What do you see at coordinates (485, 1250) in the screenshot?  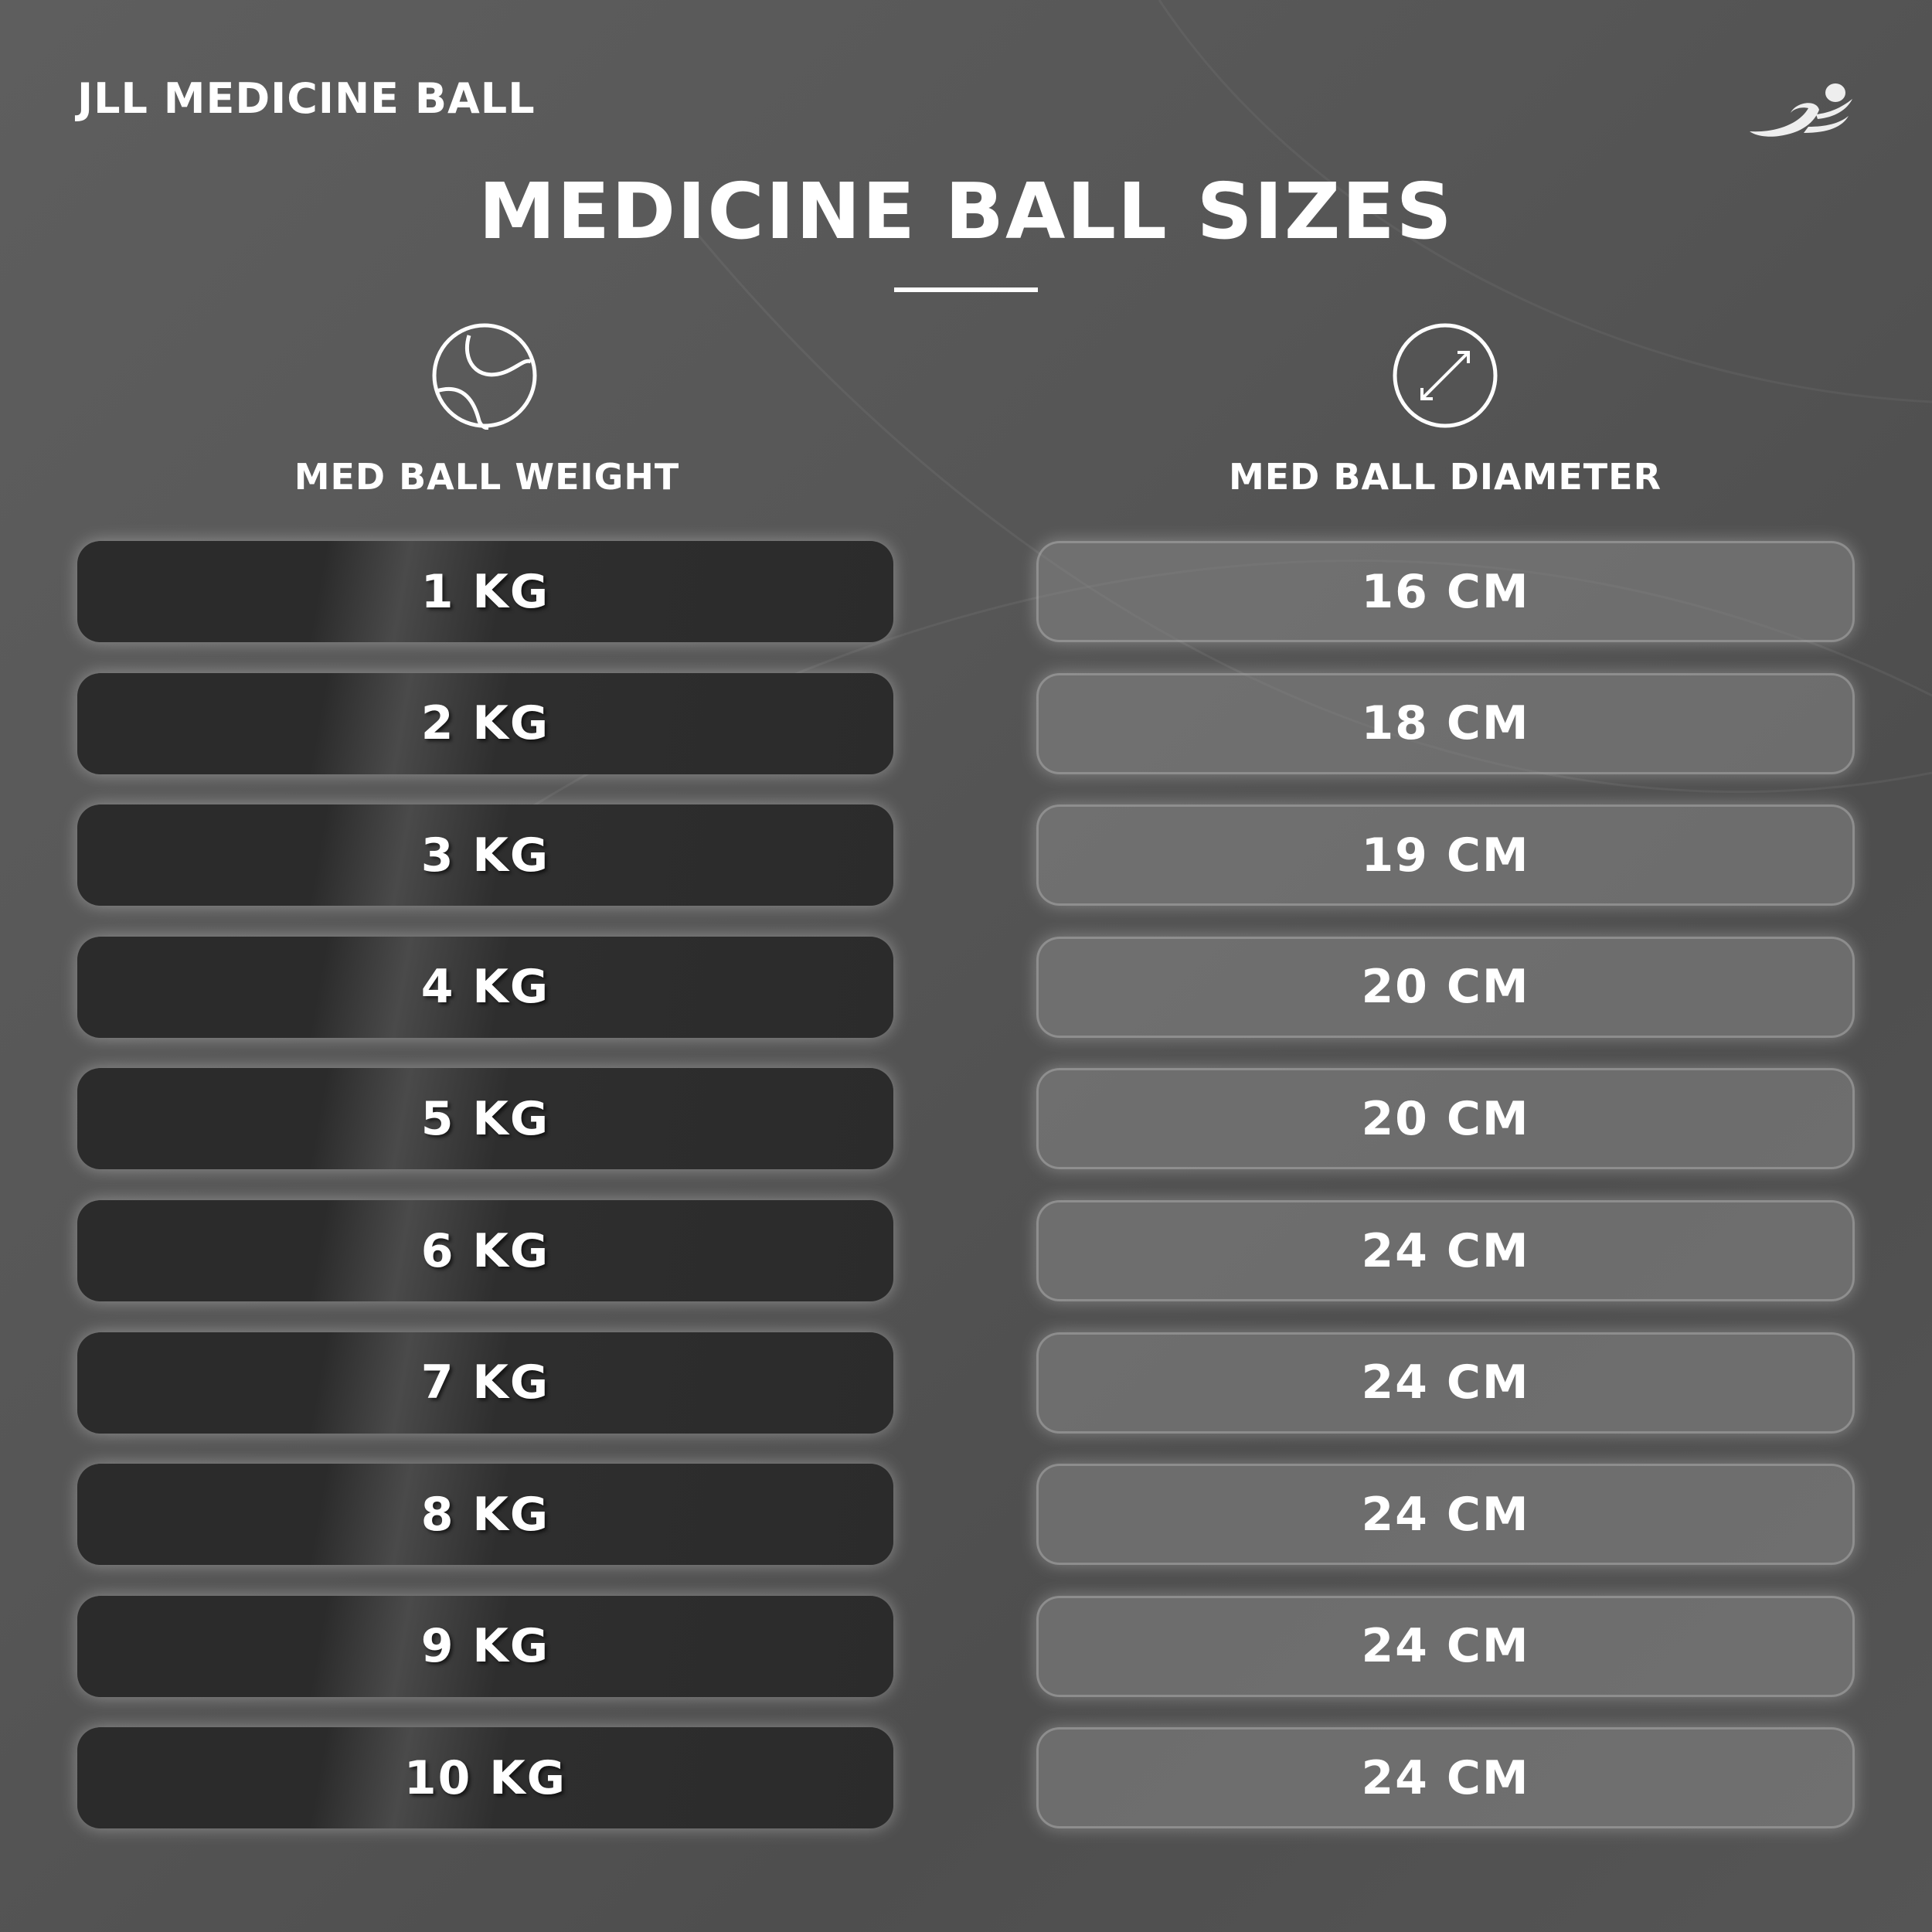 I see `weight-cell: 6 KG` at bounding box center [485, 1250].